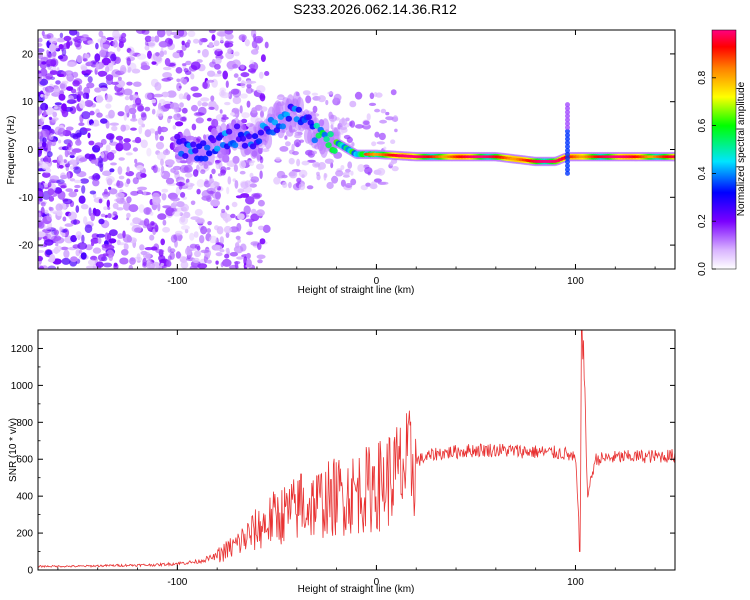 This screenshot has height=600, width=750. Describe the element at coordinates (26, 246) in the screenshot. I see `spectrogram-y-tick-label: -20` at that location.